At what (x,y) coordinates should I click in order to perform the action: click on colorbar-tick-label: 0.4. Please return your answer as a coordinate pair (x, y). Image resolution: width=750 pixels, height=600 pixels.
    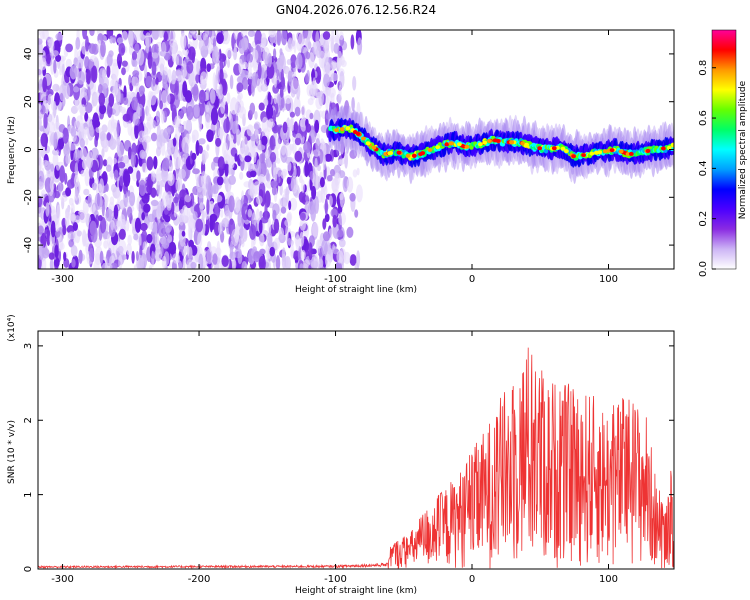
    Looking at the image, I should click on (703, 168).